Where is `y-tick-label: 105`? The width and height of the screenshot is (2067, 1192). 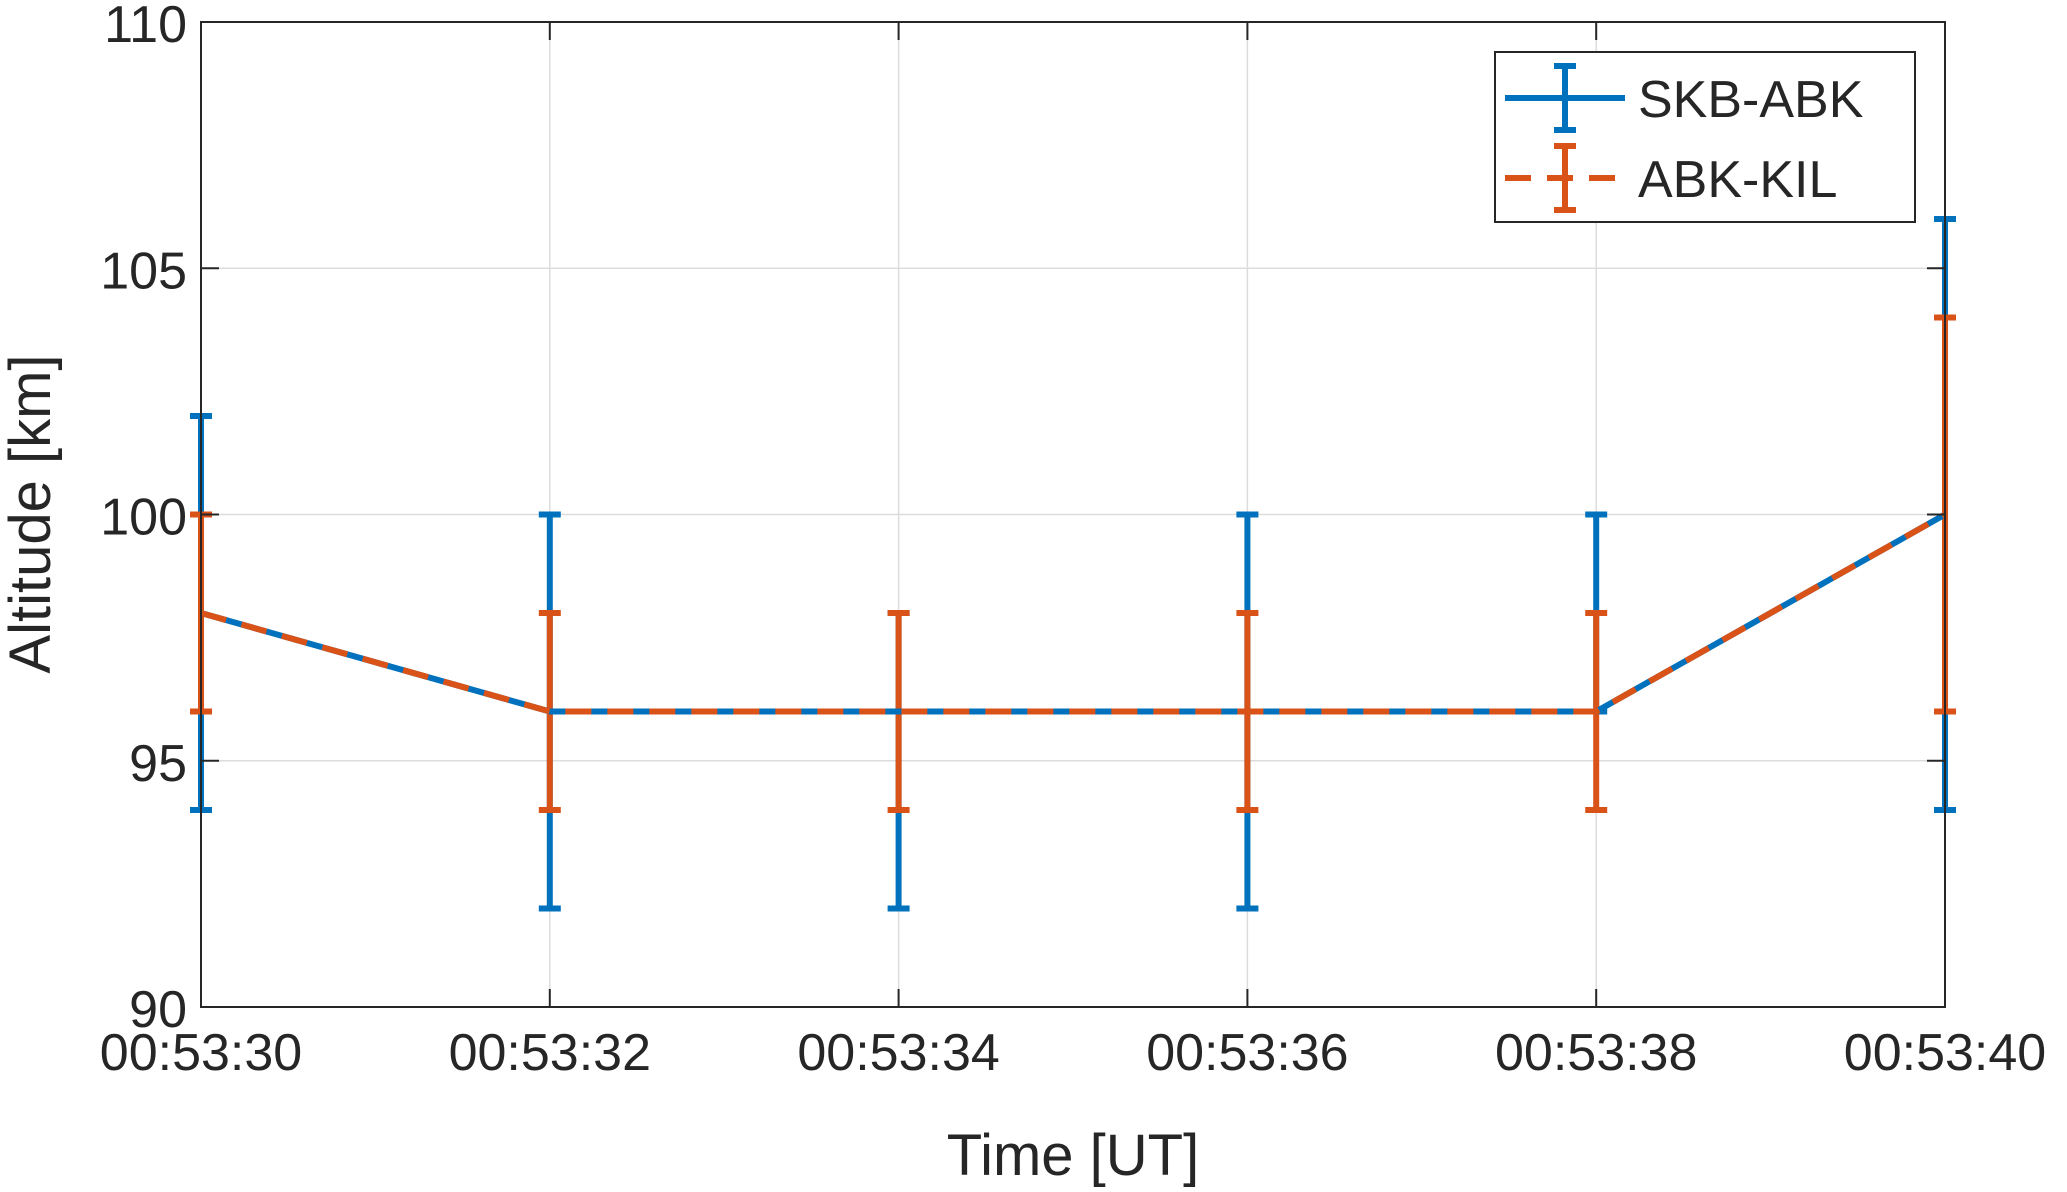 y-tick-label: 105 is located at coordinates (143, 271).